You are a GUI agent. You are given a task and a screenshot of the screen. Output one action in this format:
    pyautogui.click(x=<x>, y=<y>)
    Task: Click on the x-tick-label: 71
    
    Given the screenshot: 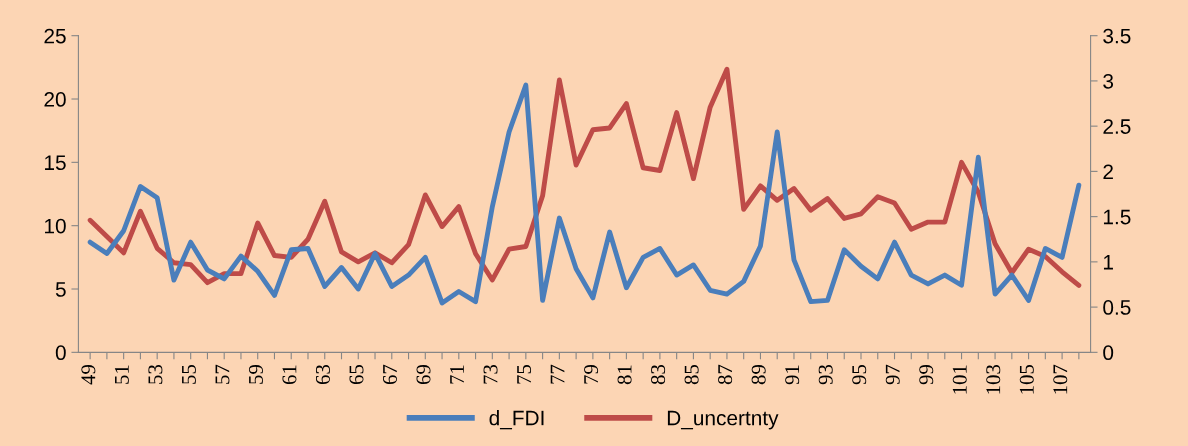 What is the action you would take?
    pyautogui.click(x=457, y=374)
    